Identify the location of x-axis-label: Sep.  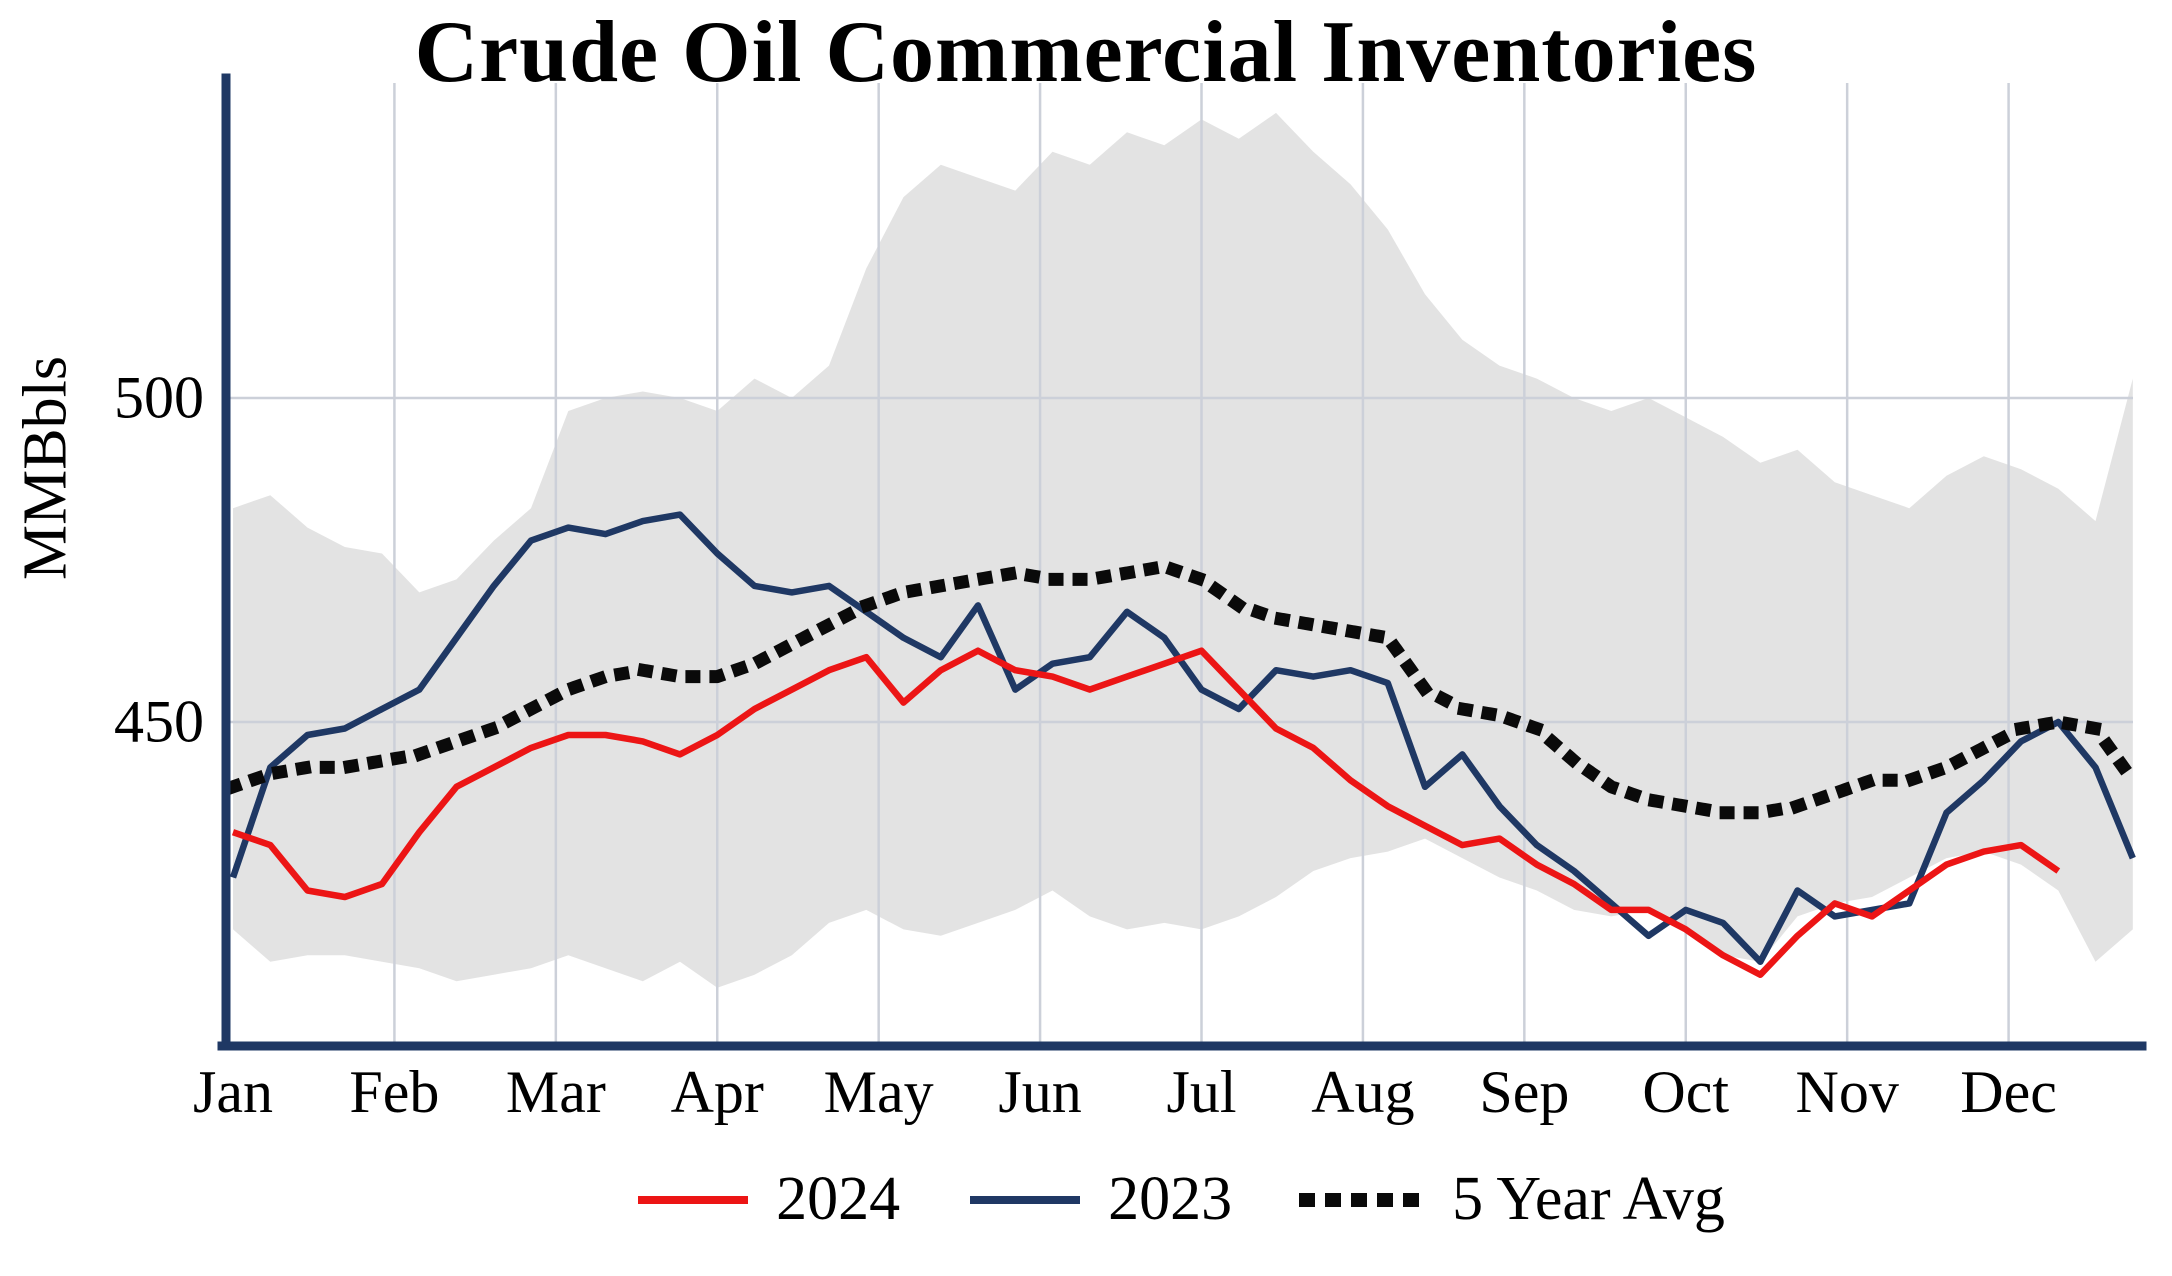
(1524, 1092).